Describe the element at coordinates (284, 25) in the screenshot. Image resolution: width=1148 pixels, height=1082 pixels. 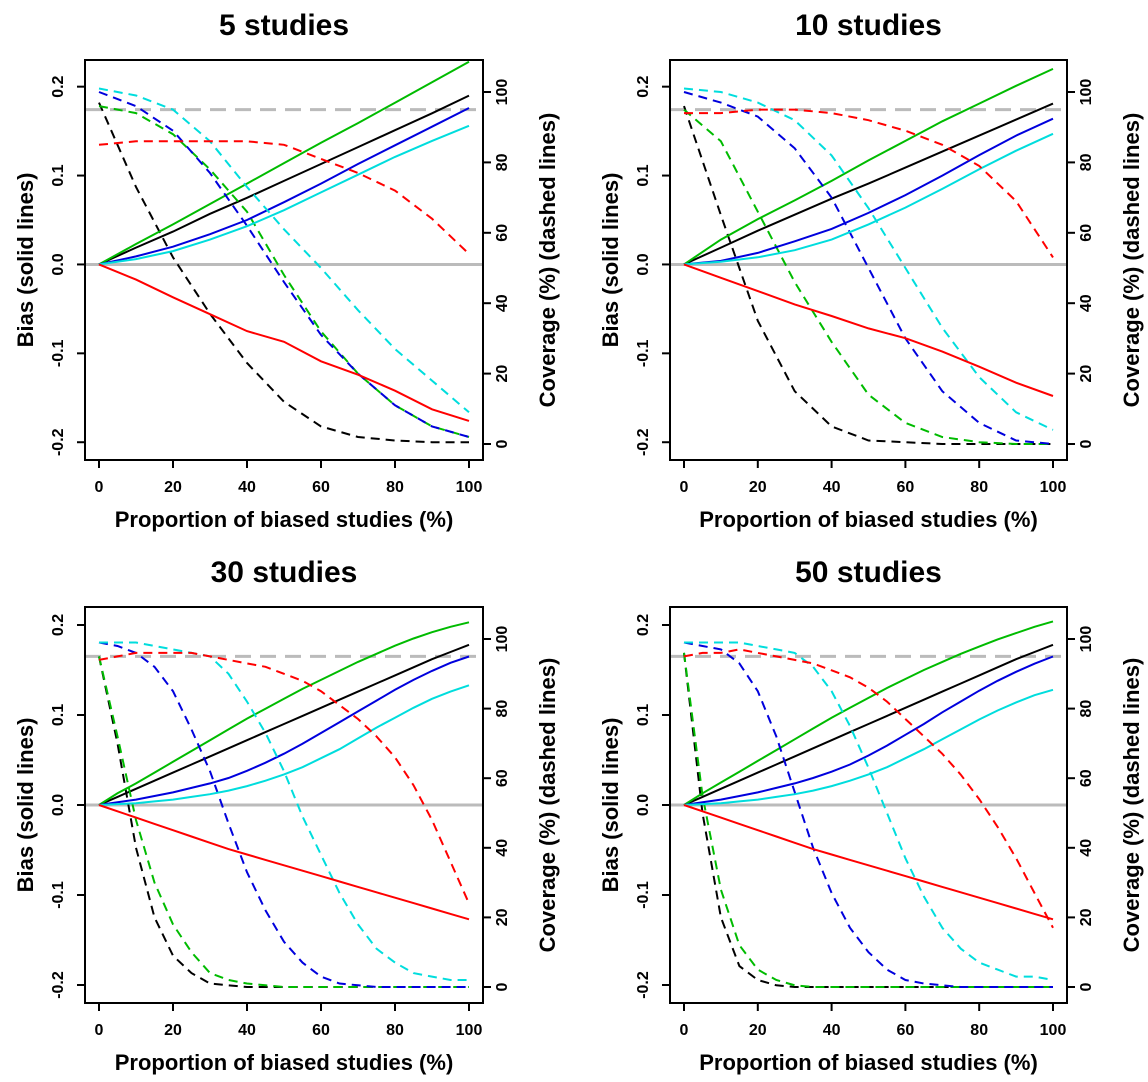
I see `chart-title: 5 studies` at that location.